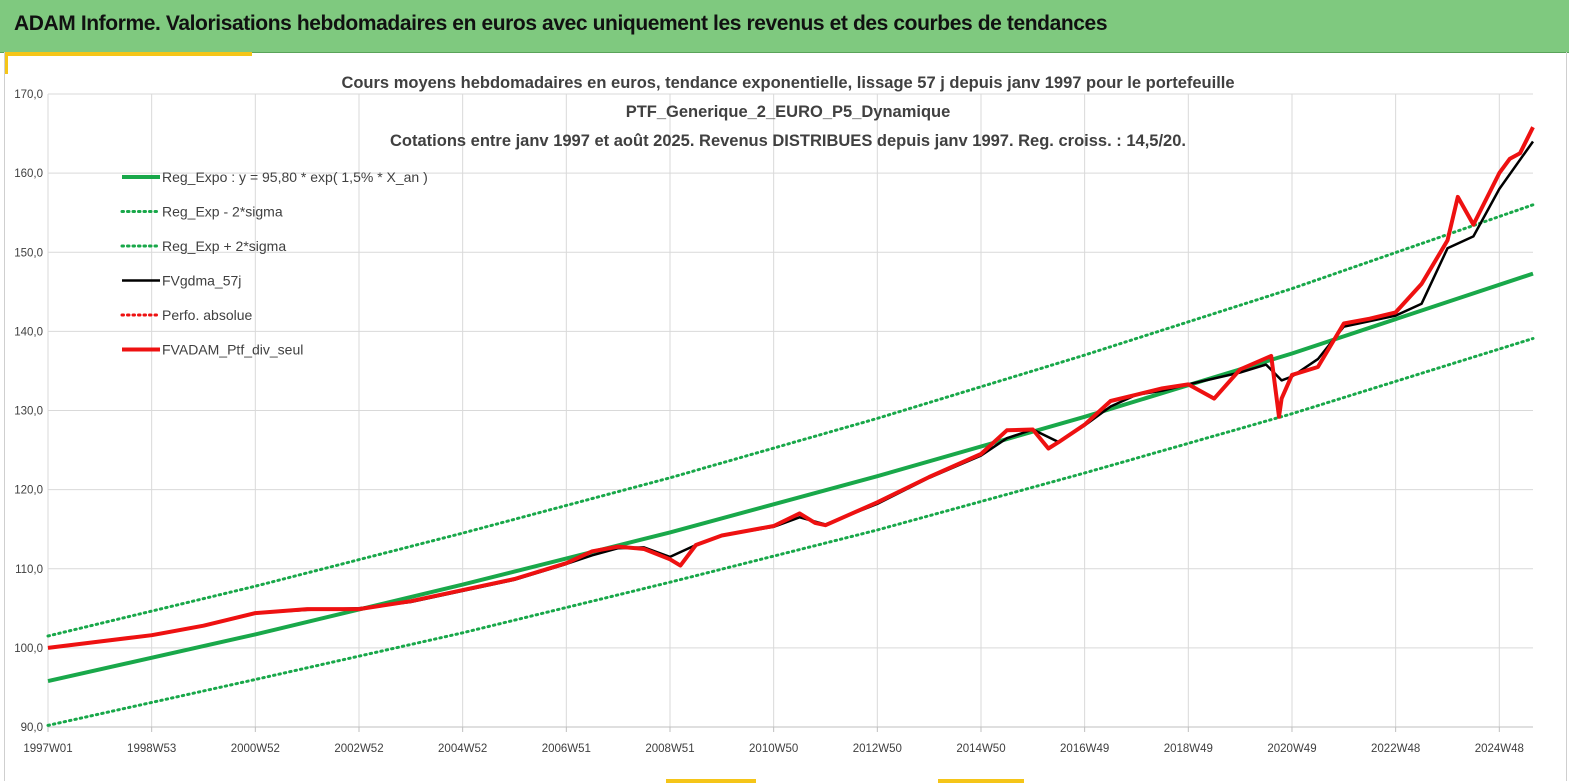 The image size is (1569, 783). Describe the element at coordinates (773, 749) in the screenshot. I see `x-tick-label: 2010W50` at that location.